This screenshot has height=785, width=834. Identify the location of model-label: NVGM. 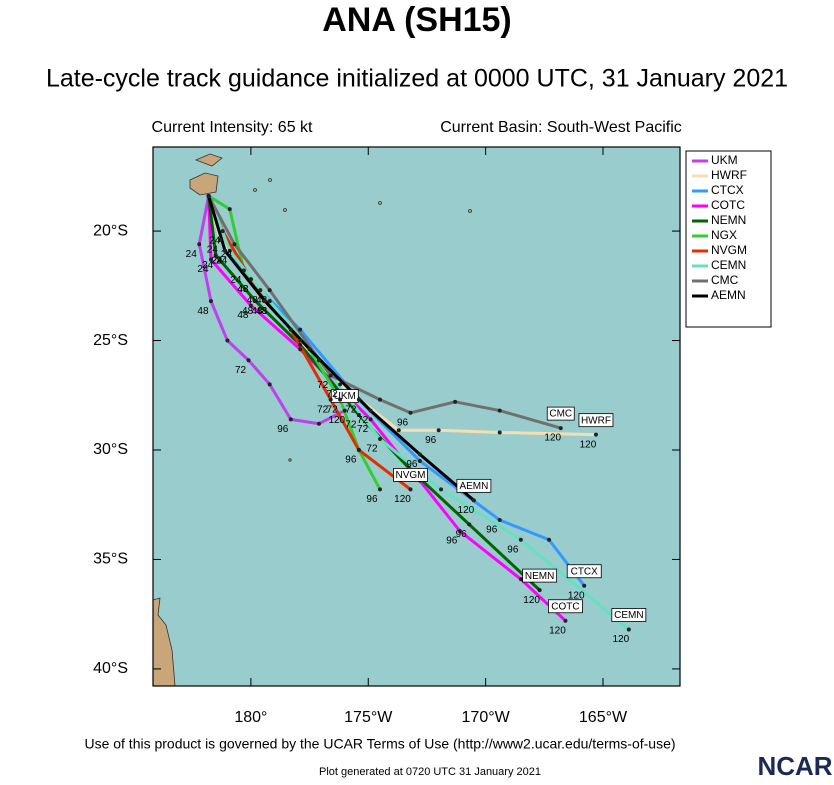
(411, 475).